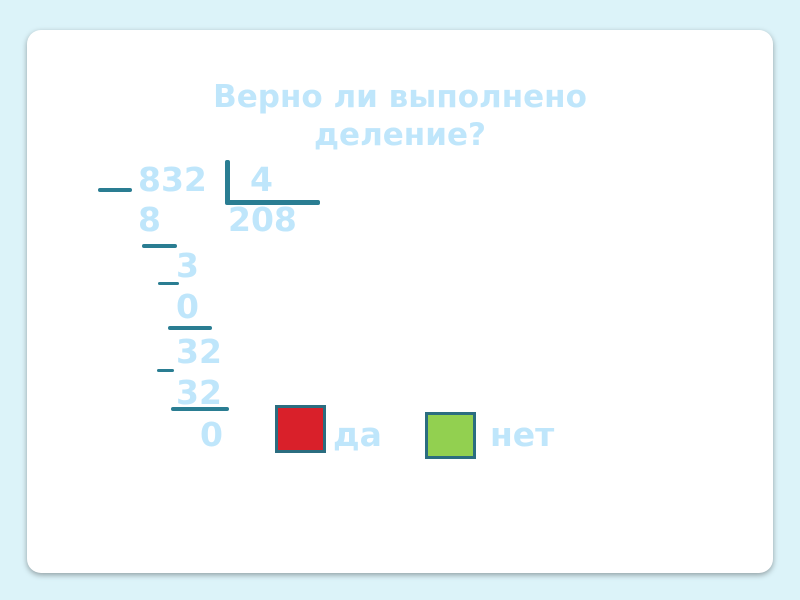 This screenshot has width=800, height=600. I want to click on step-3: 0, so click(187, 306).